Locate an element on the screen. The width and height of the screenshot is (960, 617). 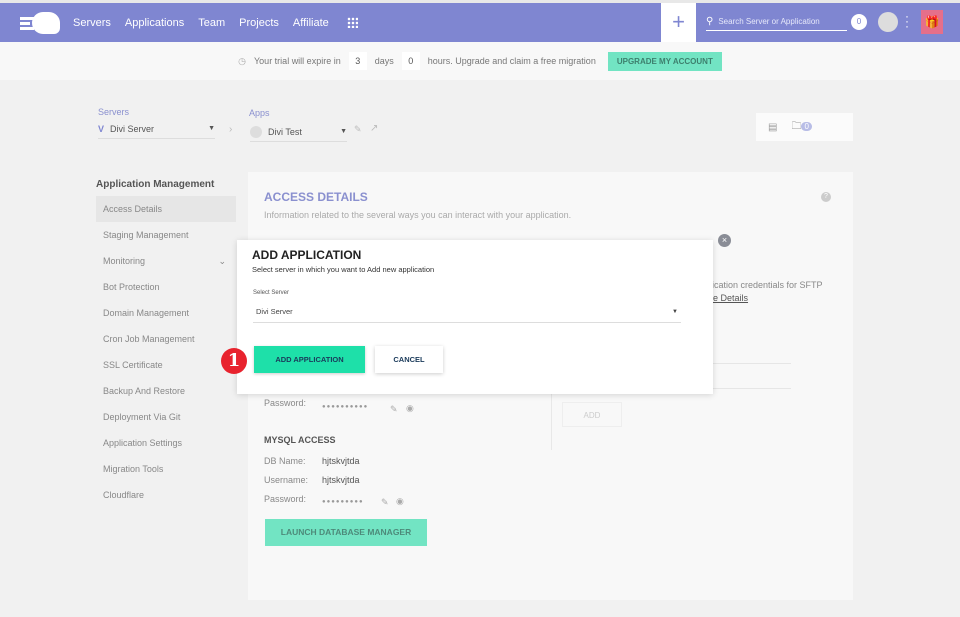
more-details-link: ore Details is located at coordinates (727, 298).